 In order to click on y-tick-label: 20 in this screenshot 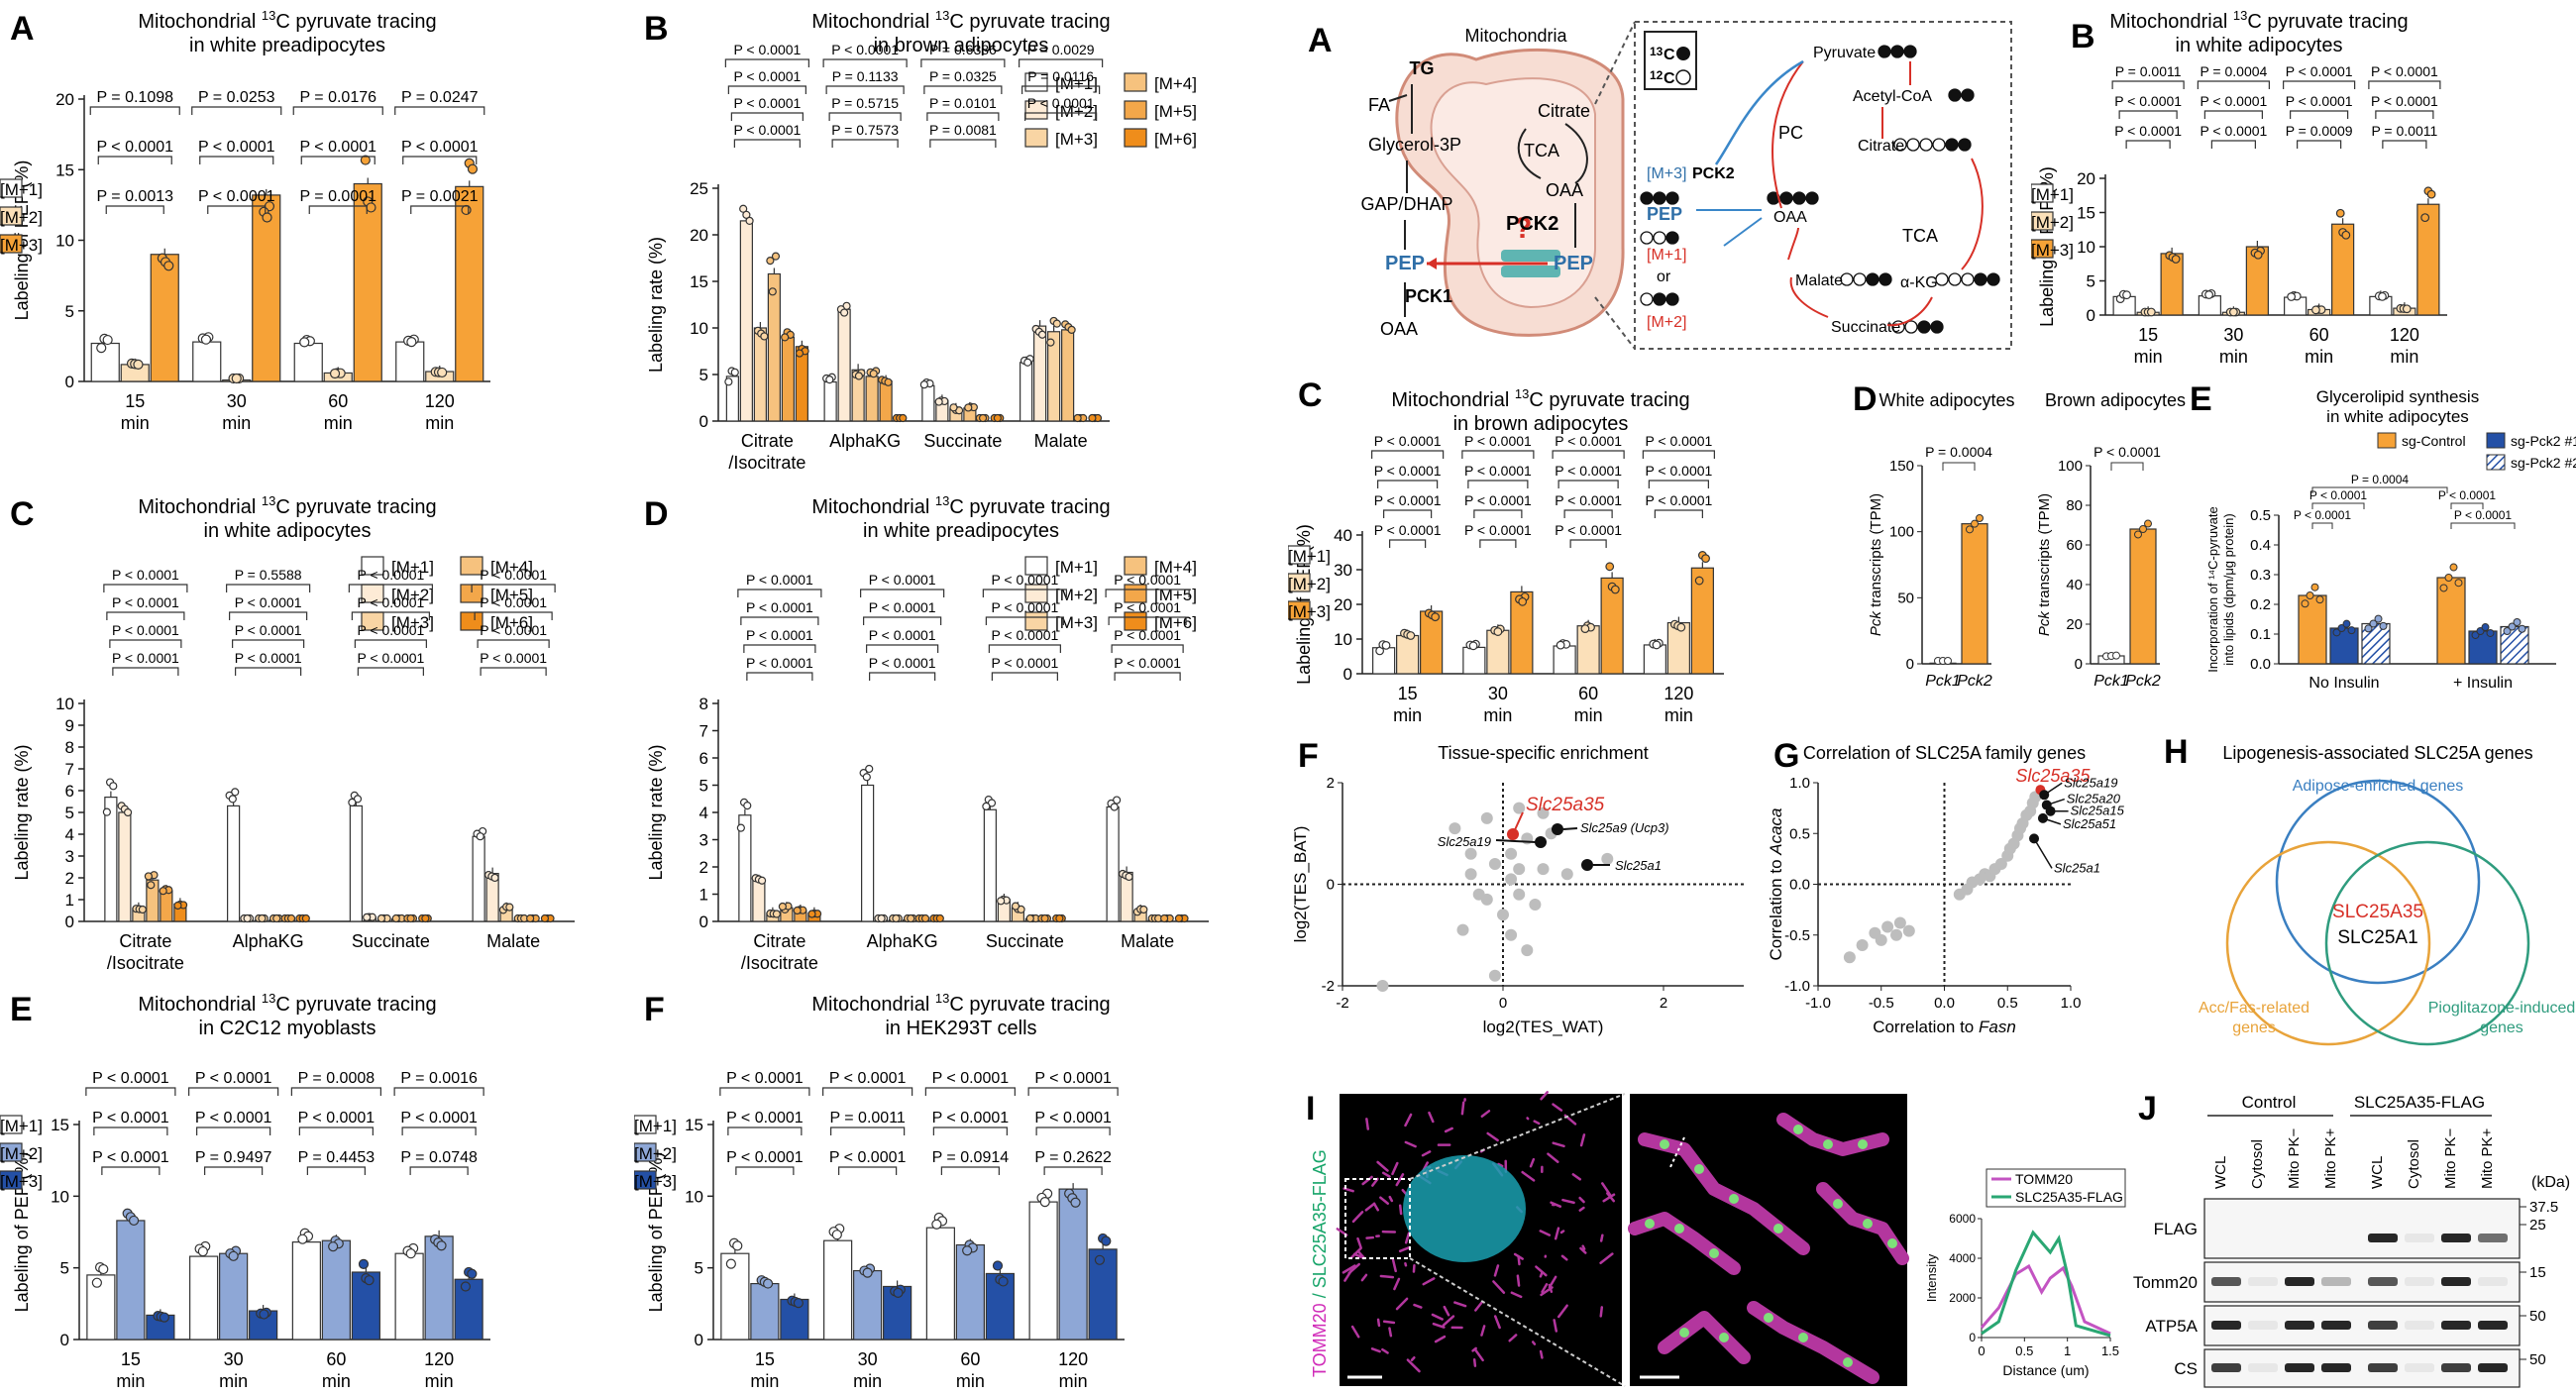, I will do `click(2086, 179)`.